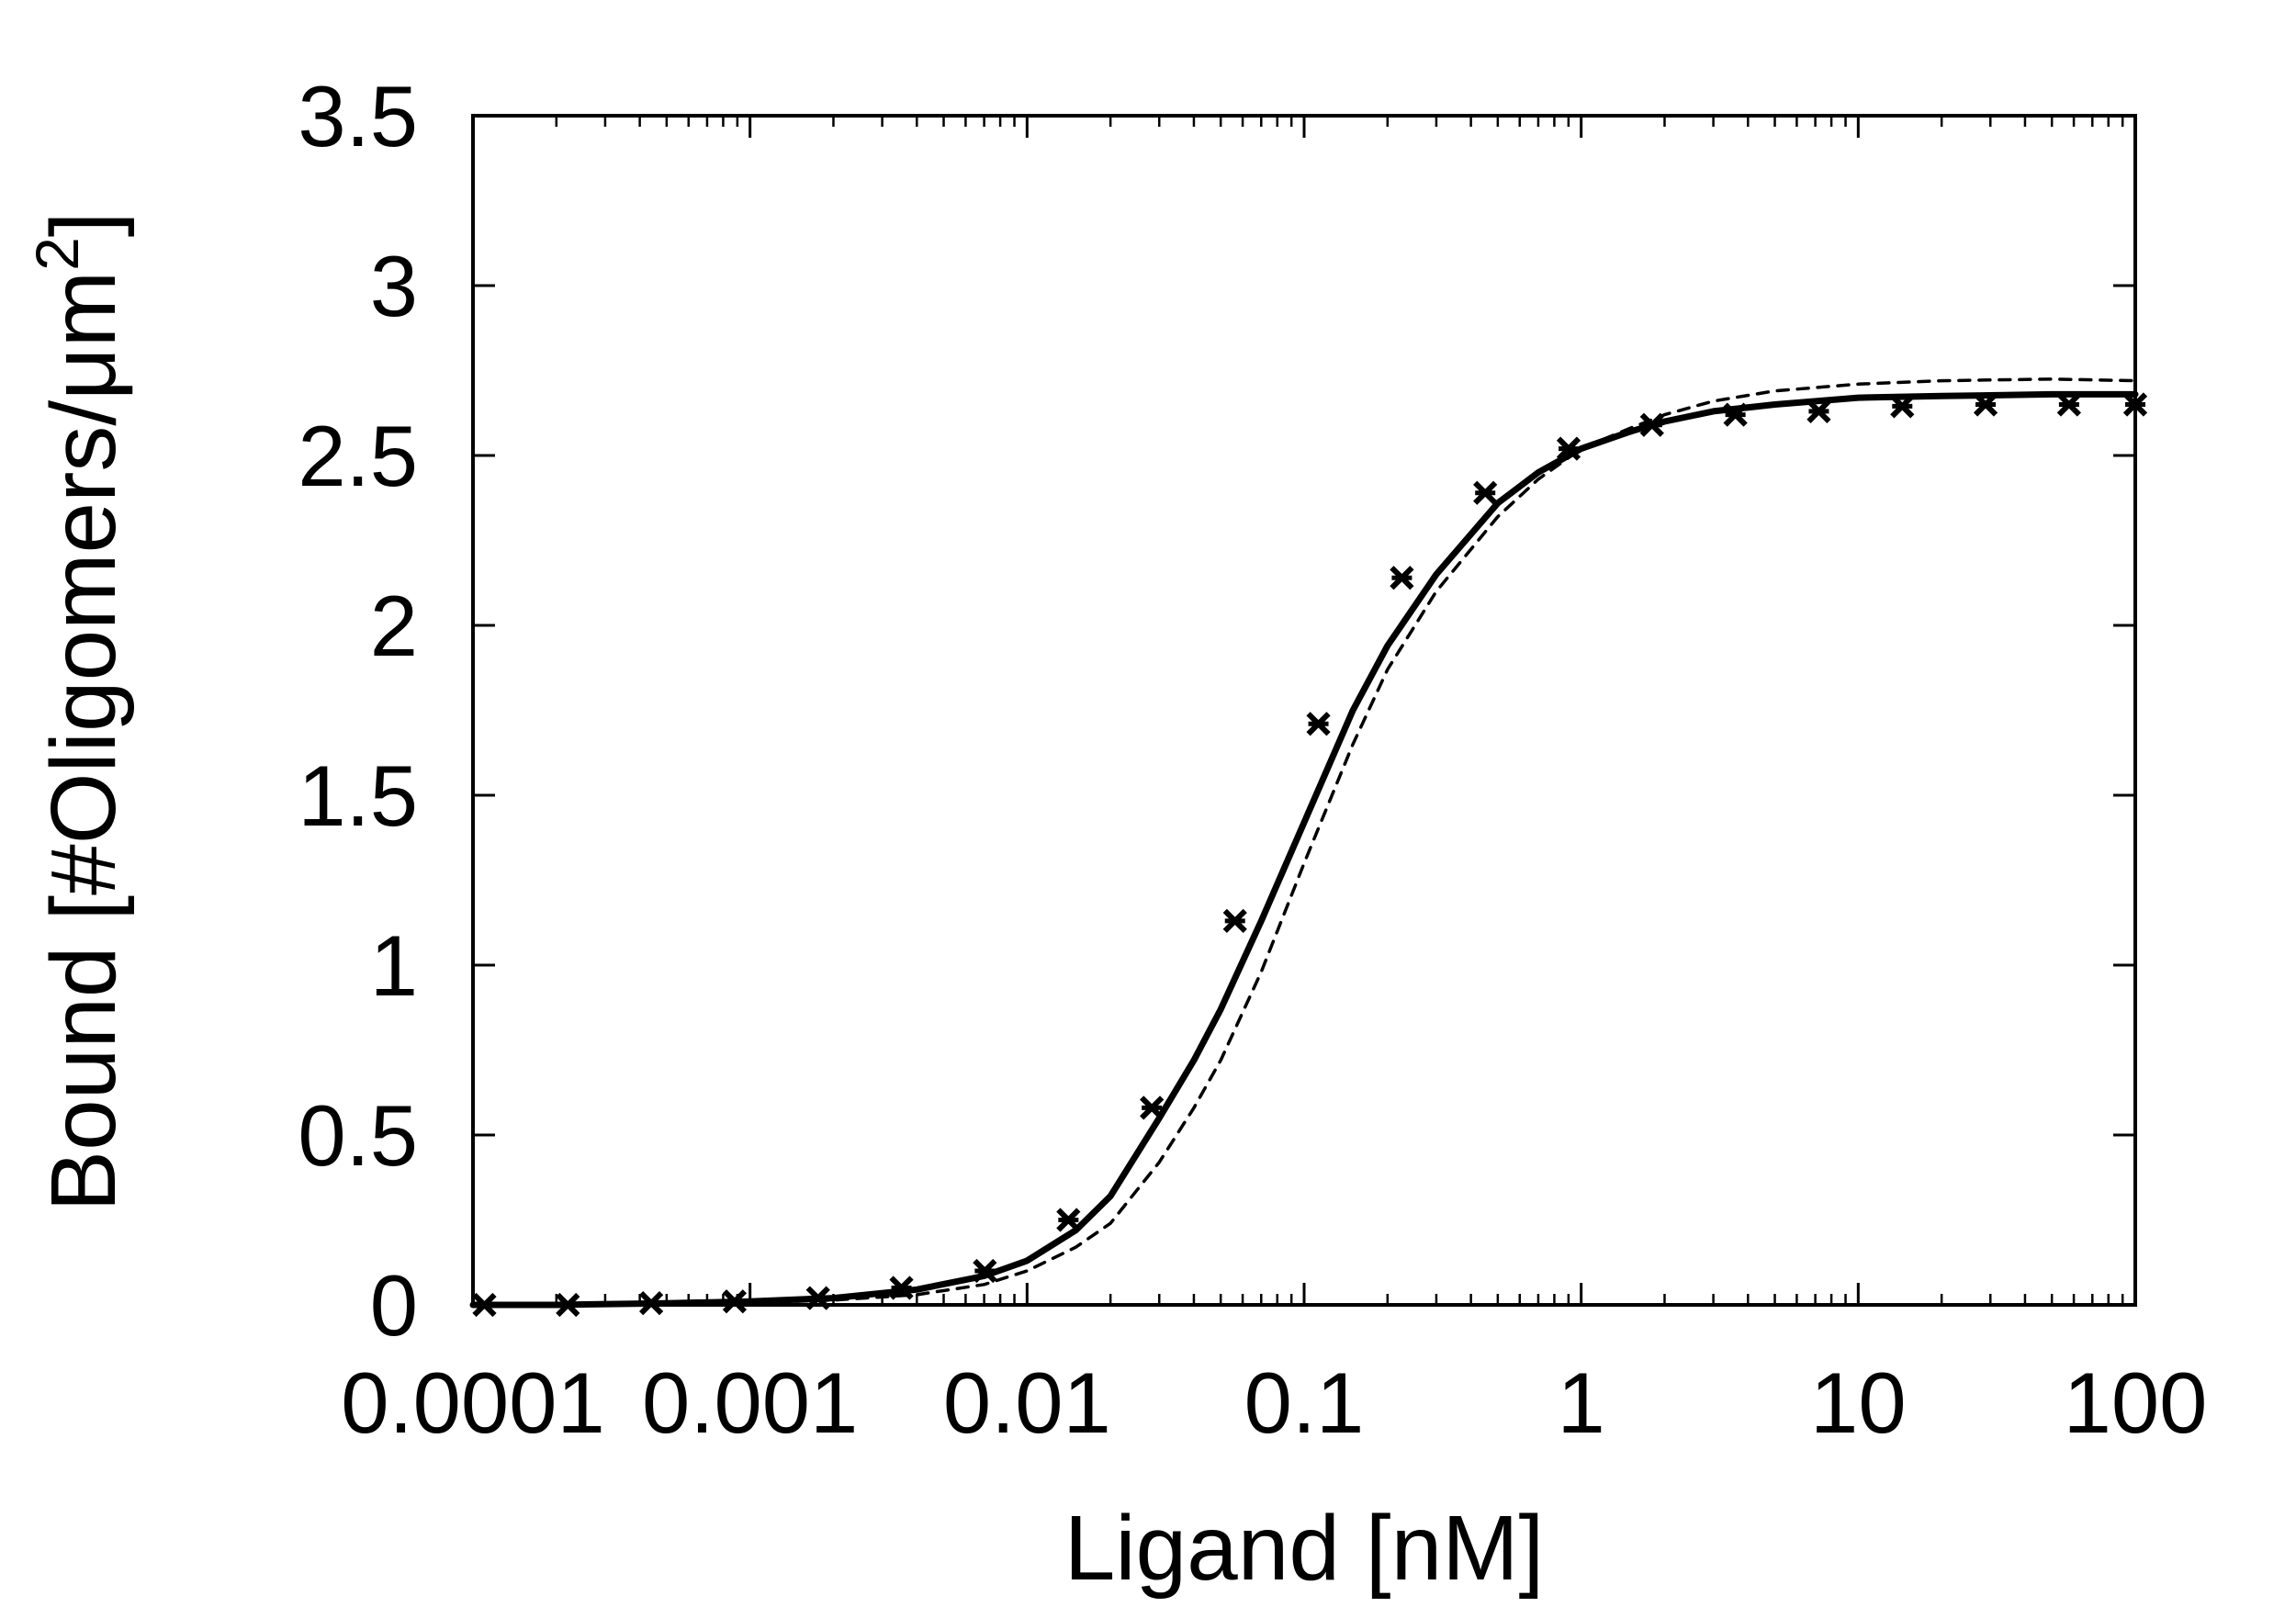 The height and width of the screenshot is (1607, 2296). I want to click on x-tick-label: 1, so click(1582, 1402).